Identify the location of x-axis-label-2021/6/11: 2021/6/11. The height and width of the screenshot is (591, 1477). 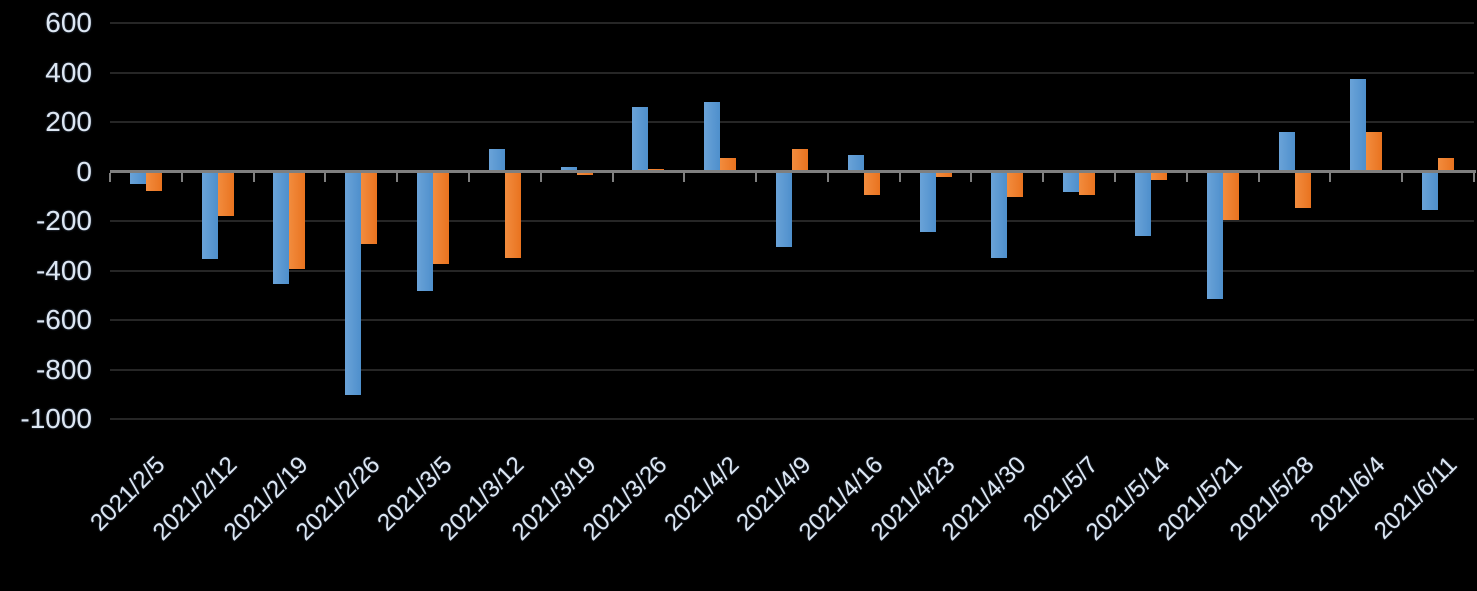
(1416, 498).